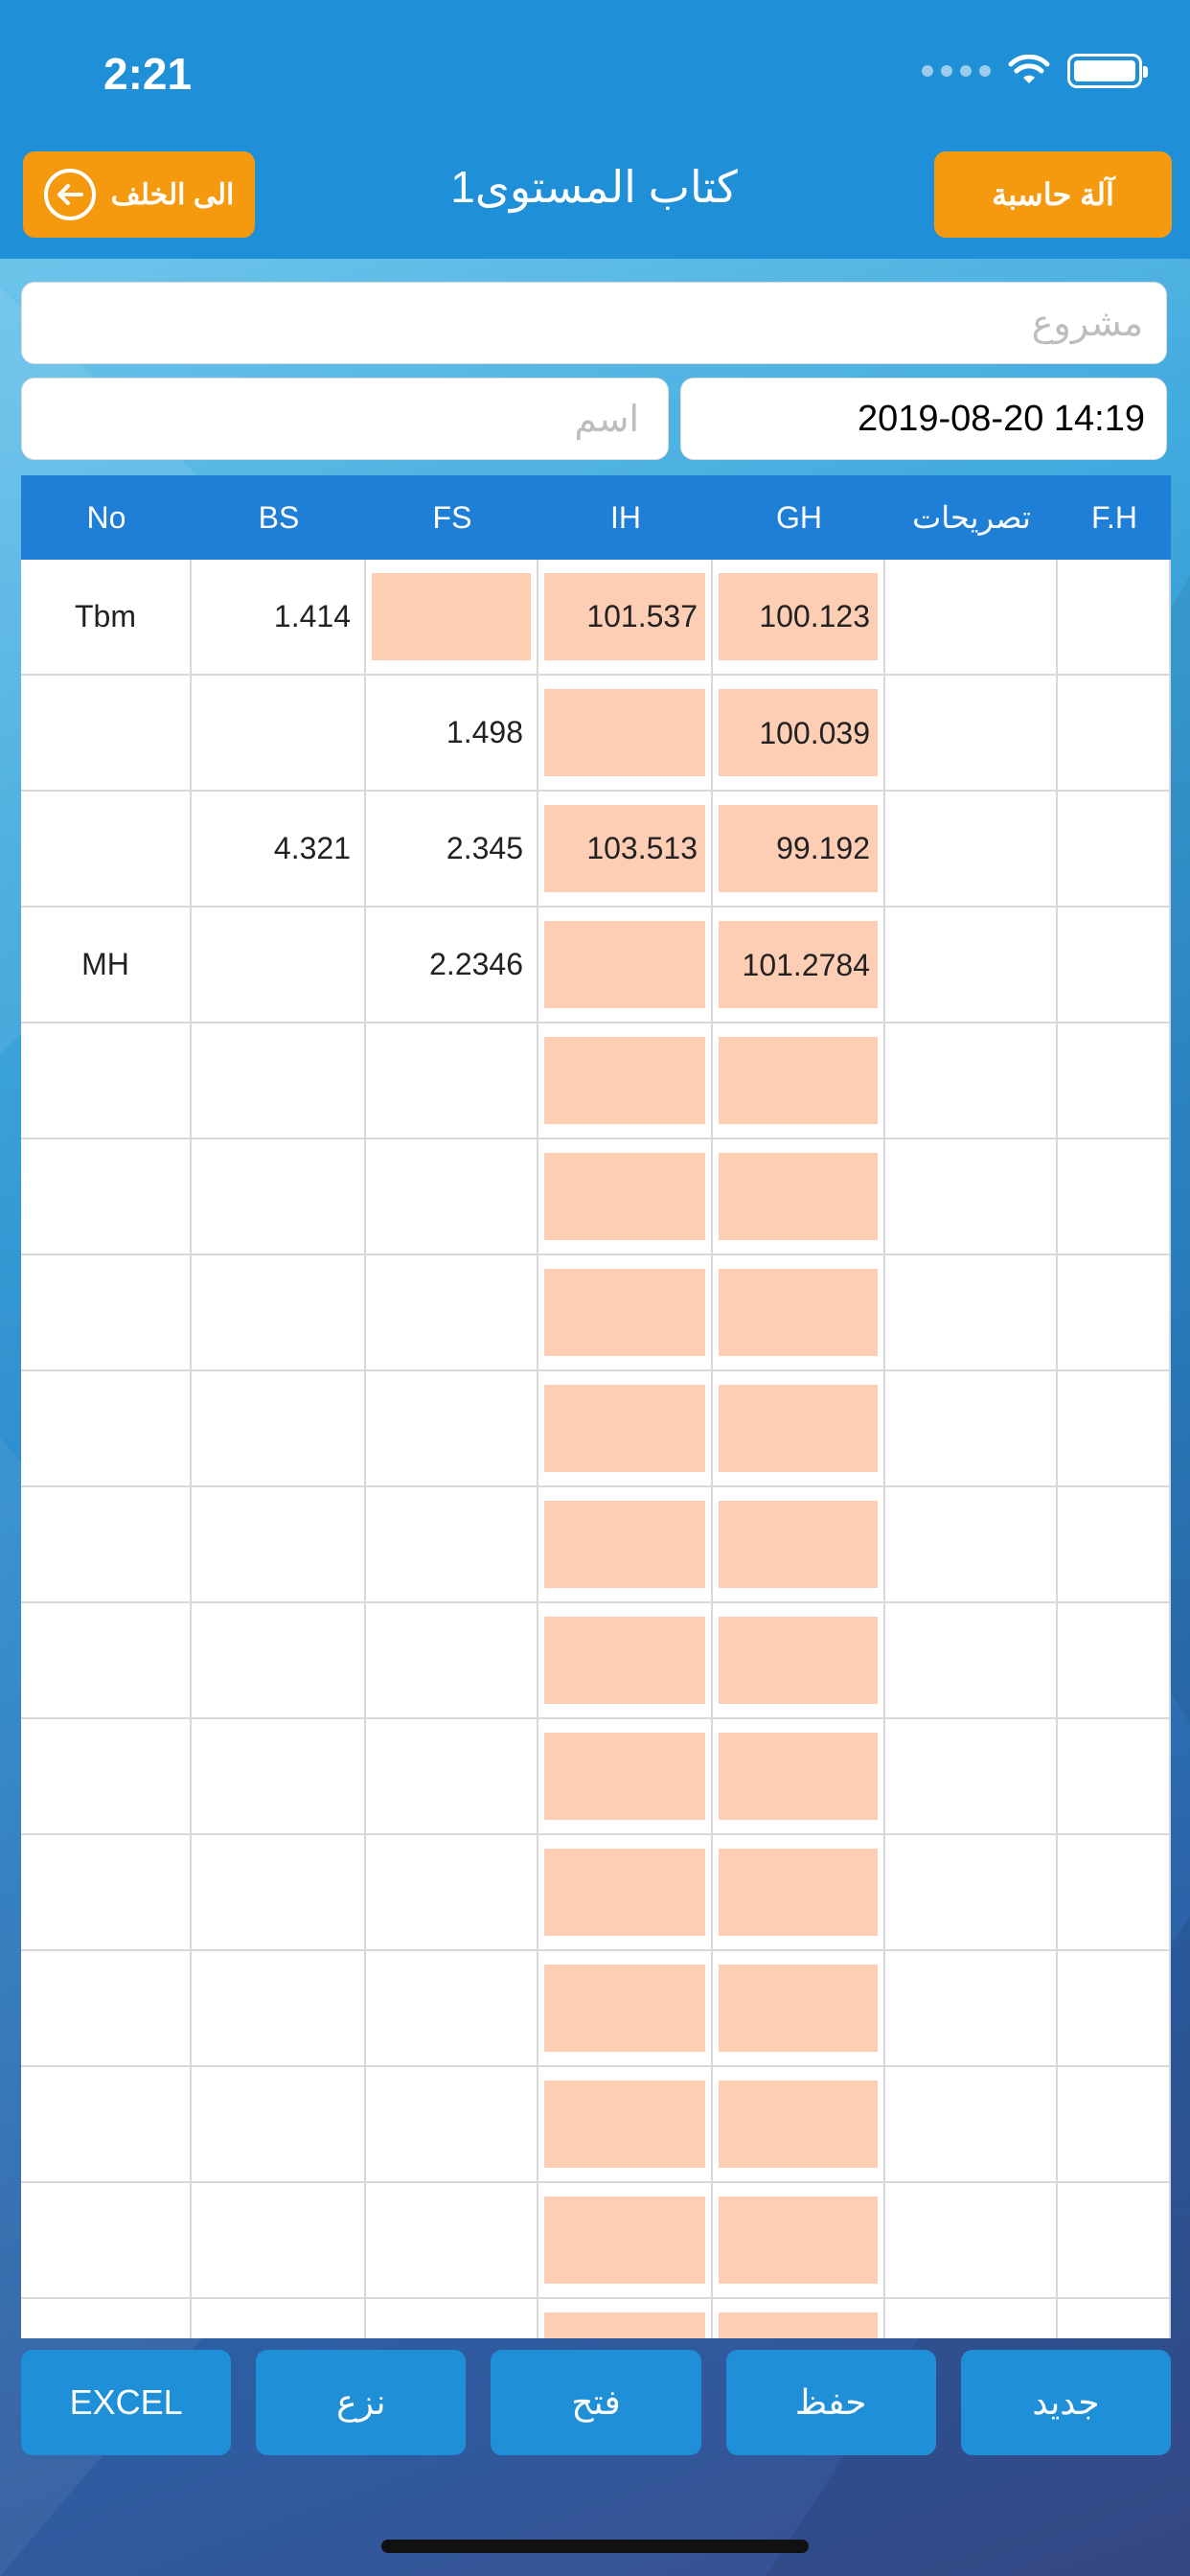  I want to click on cell-no: MH, so click(107, 965).